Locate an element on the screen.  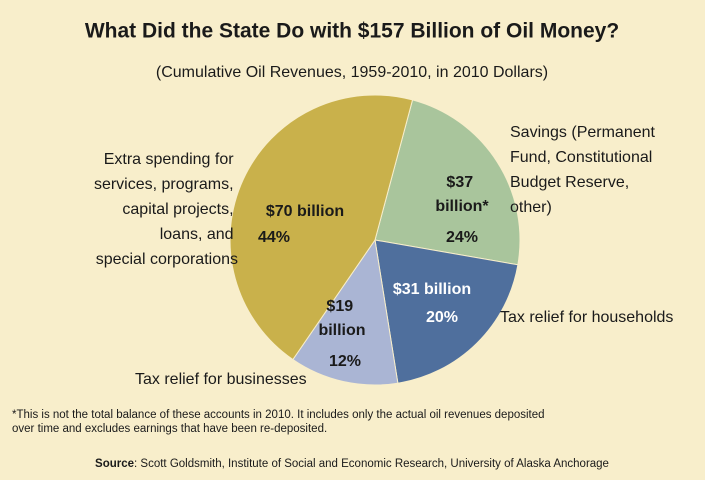
category-label: Tax relief for businesses is located at coordinates (221, 379).